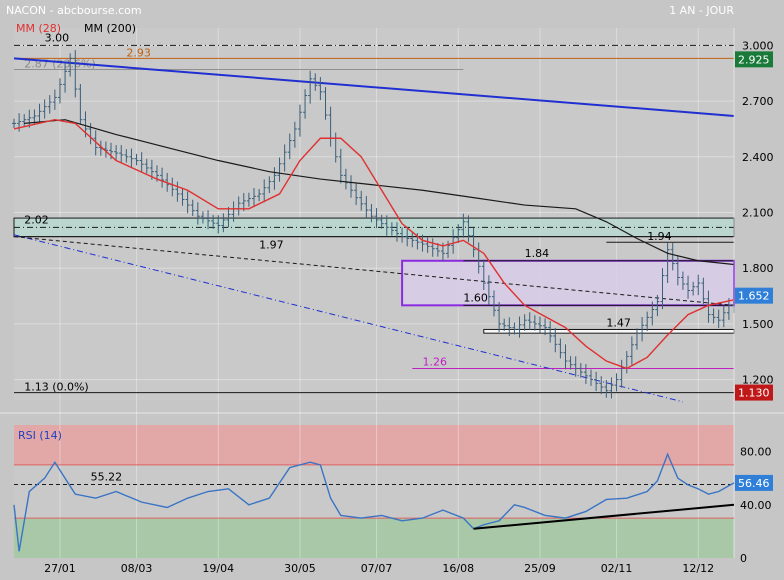 This screenshot has width=784, height=580. Describe the element at coordinates (604, 516) in the screenshot. I see `rsi-trendline` at that location.